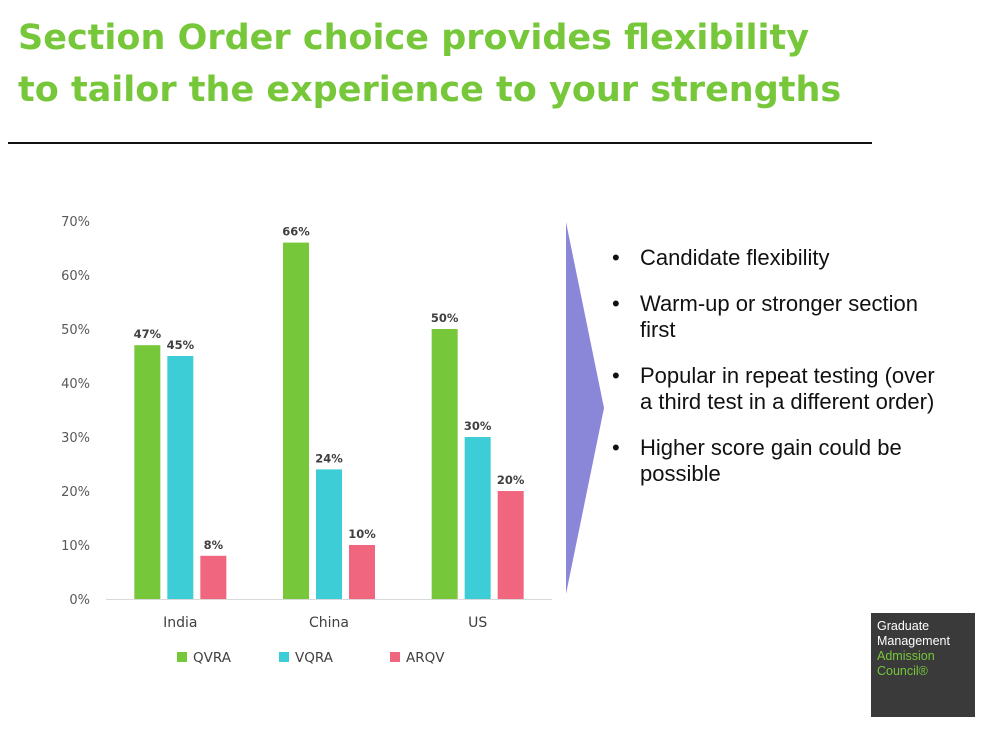  I want to click on bullet-item: • Candidate flexibility, so click(777, 258).